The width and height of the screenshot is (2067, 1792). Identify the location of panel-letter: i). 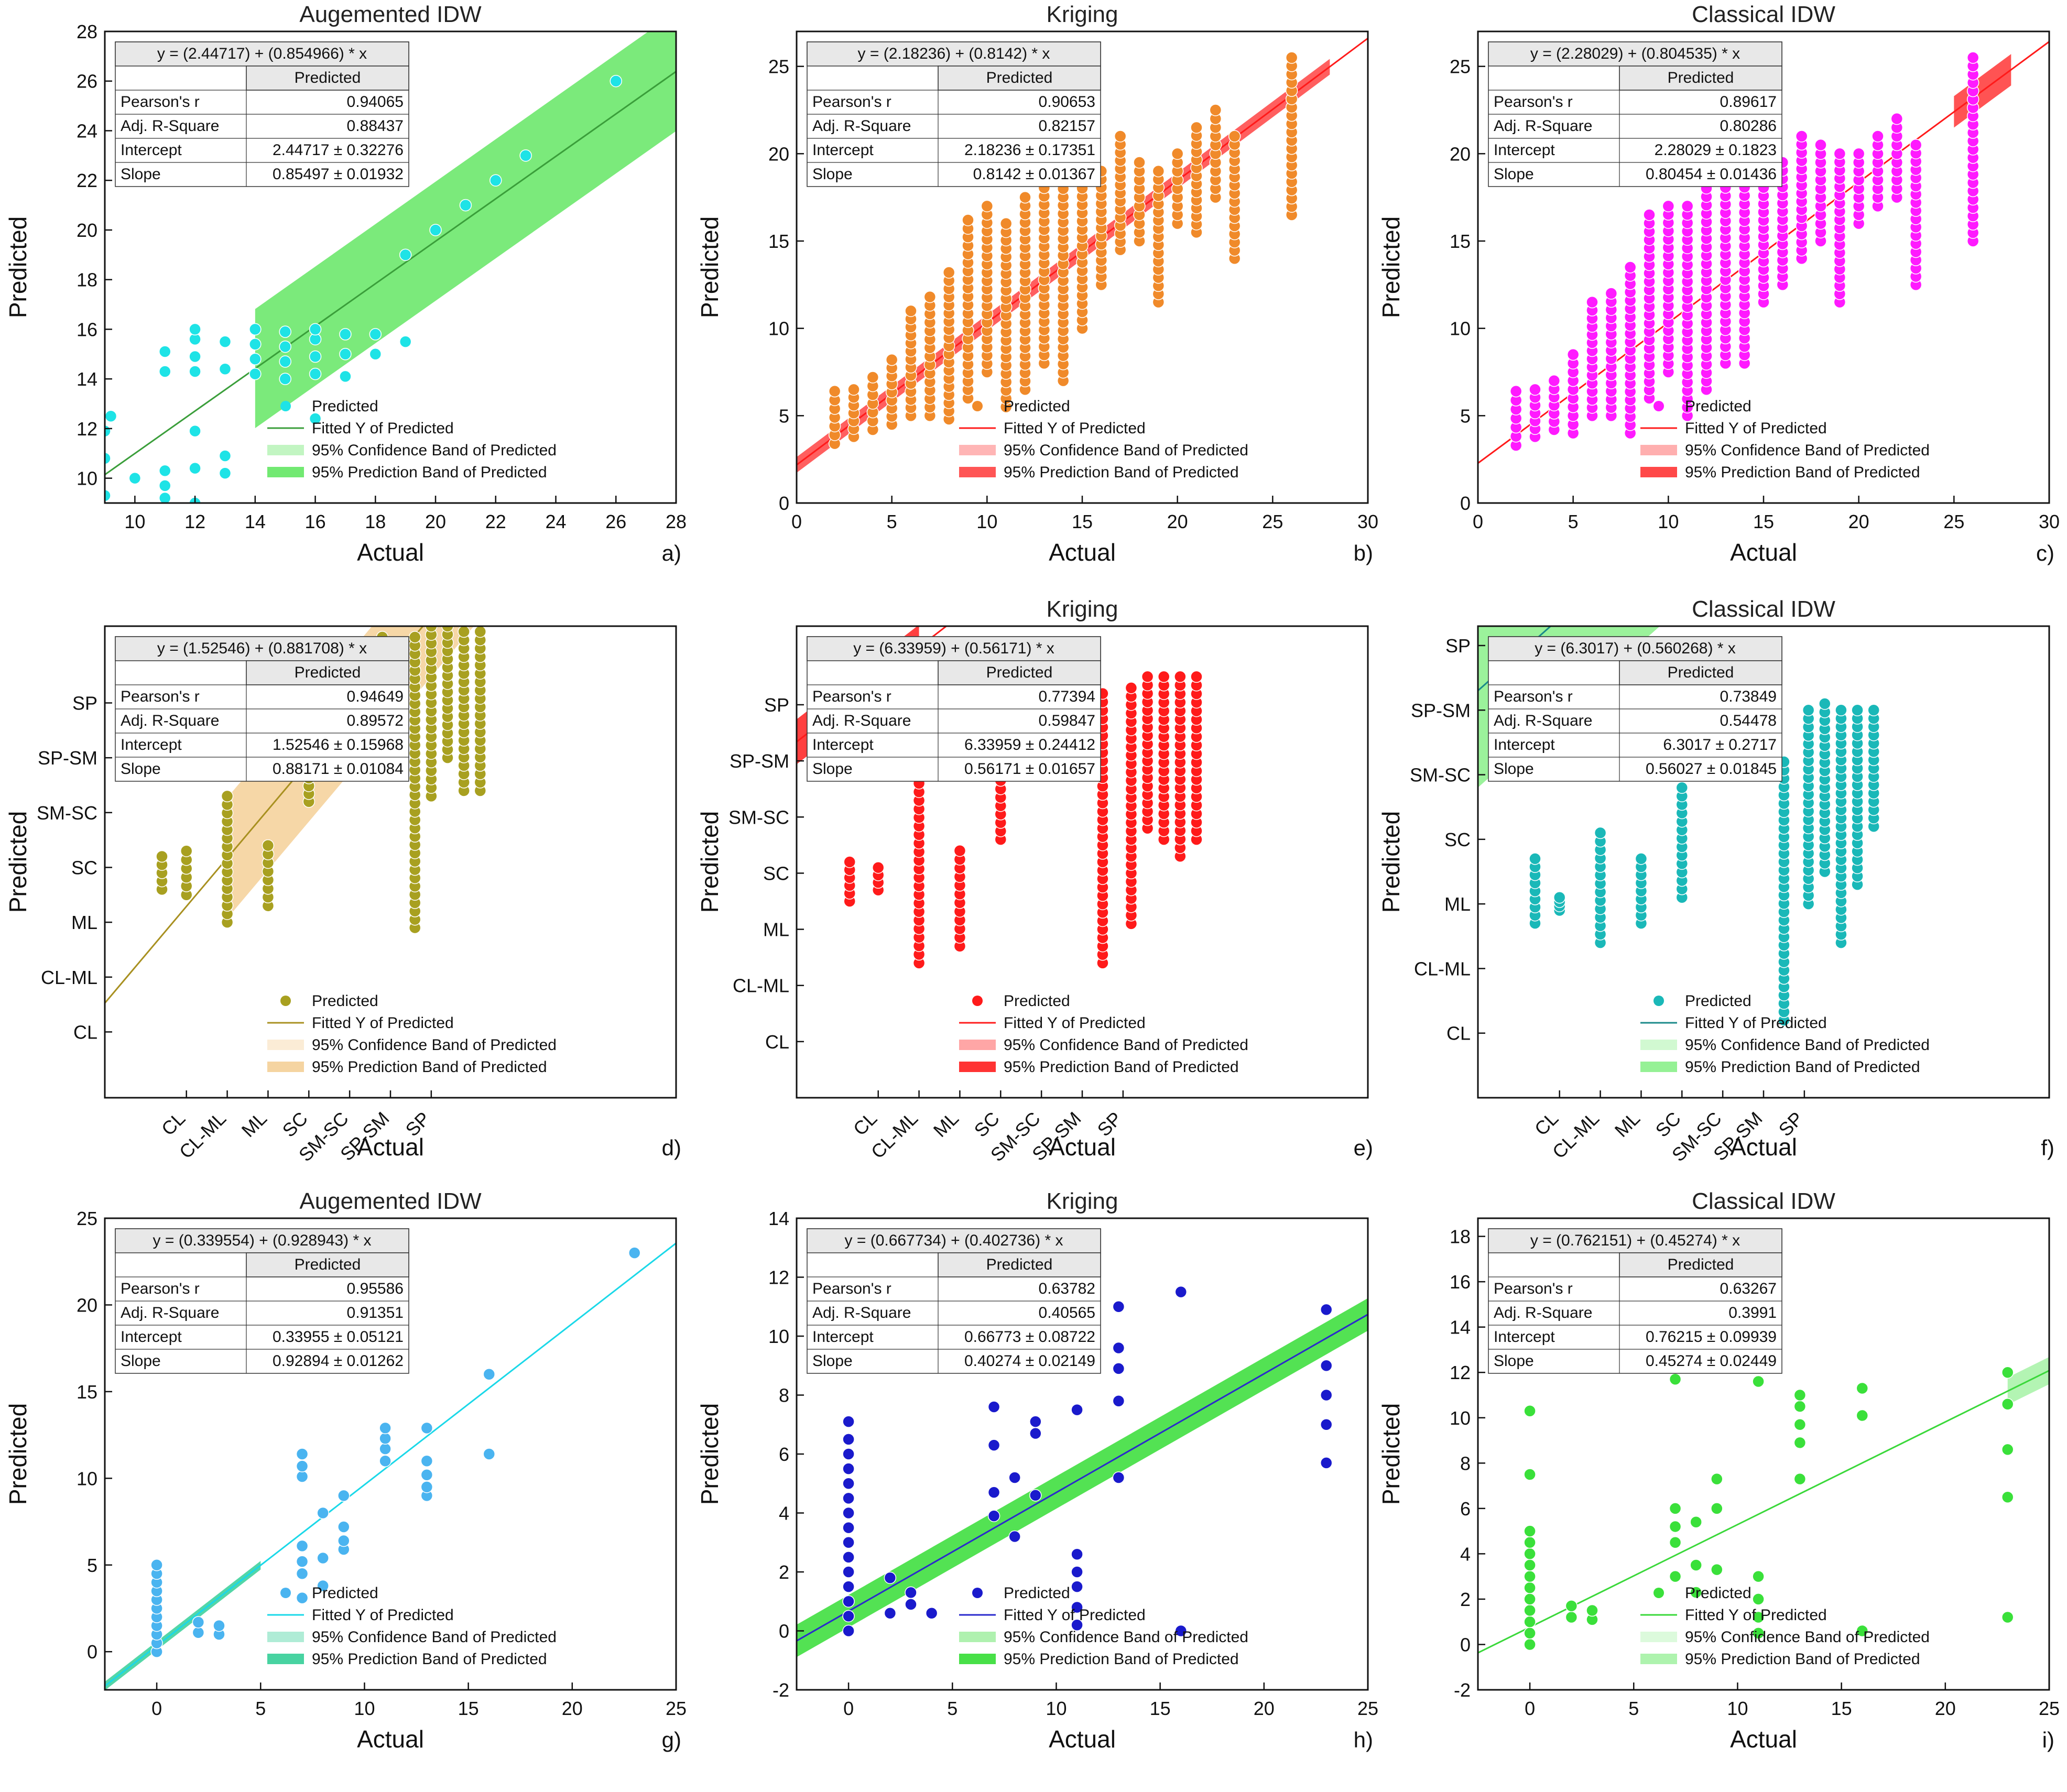
(2048, 1740).